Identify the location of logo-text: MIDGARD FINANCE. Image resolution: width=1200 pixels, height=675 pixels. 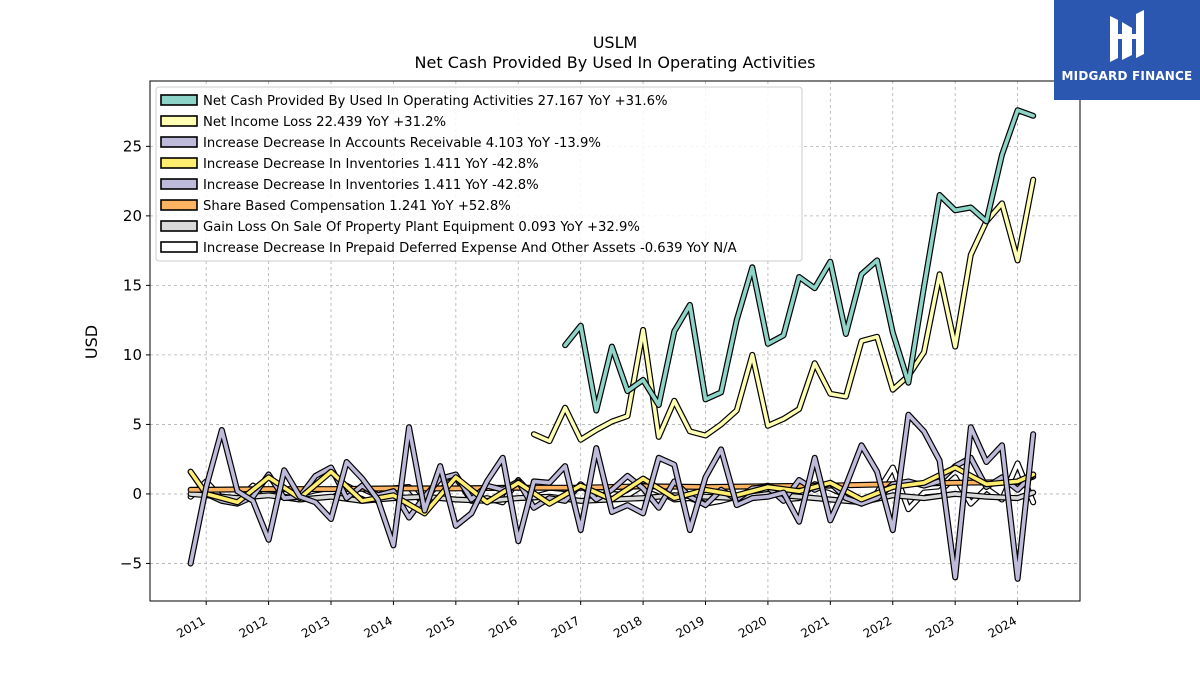
(1127, 76).